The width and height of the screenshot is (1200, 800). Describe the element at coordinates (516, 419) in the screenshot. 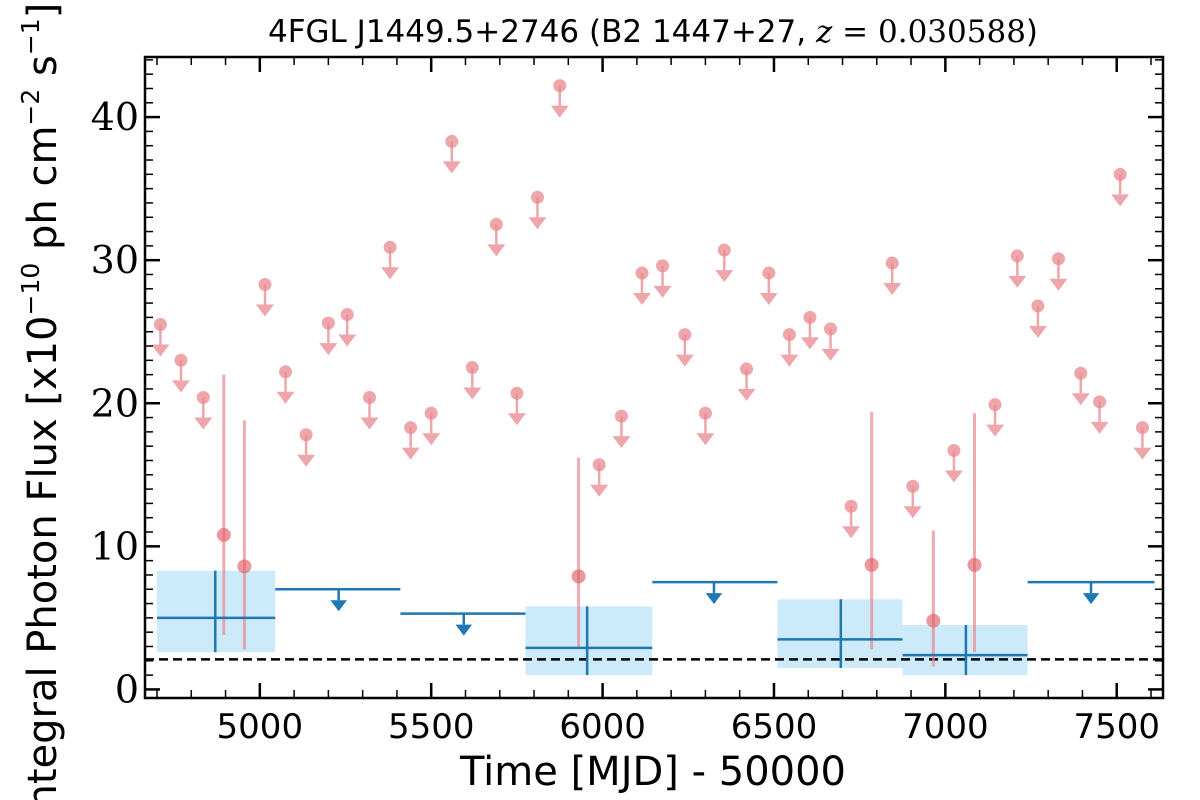

I see `short-bin-ul-arrow-15-head` at that location.